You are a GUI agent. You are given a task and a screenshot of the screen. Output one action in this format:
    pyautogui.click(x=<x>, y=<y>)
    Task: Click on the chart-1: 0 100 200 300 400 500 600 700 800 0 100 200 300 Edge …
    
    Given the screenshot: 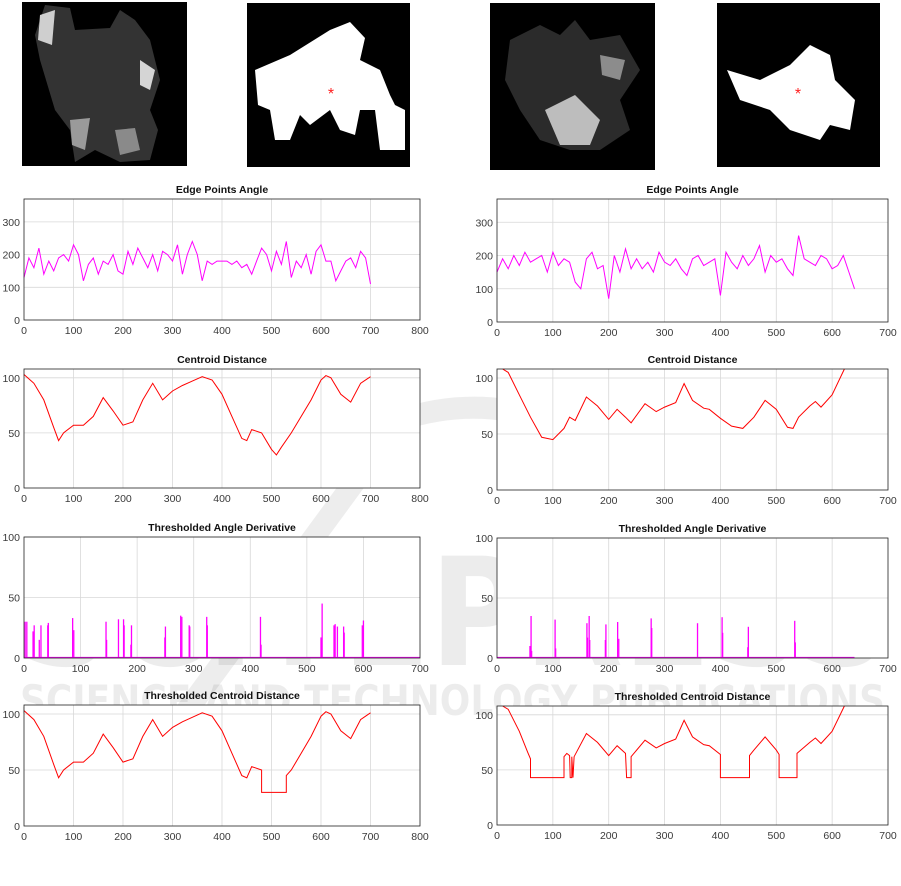 What is the action you would take?
    pyautogui.click(x=215, y=260)
    